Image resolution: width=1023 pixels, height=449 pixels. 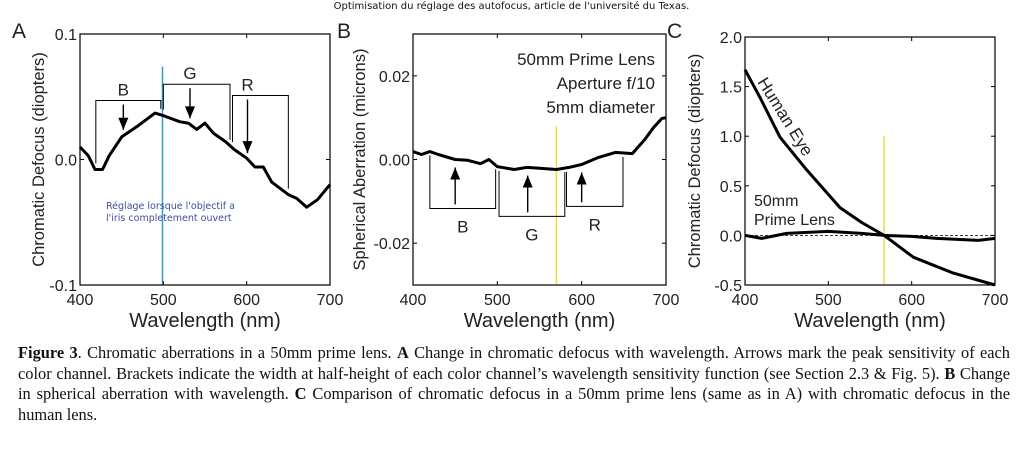 What do you see at coordinates (402, 352) in the screenshot?
I see `caption-a-label: A` at bounding box center [402, 352].